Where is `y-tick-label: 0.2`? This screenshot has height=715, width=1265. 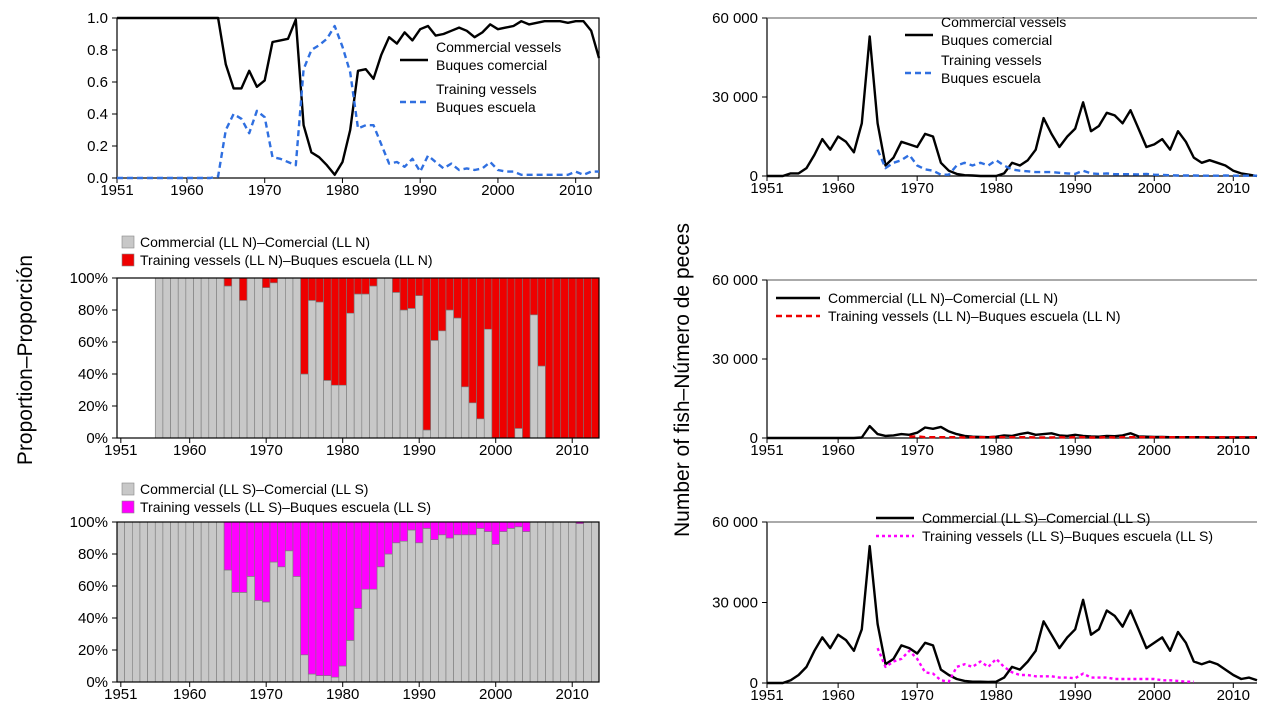
y-tick-label: 0.2 is located at coordinates (97, 146).